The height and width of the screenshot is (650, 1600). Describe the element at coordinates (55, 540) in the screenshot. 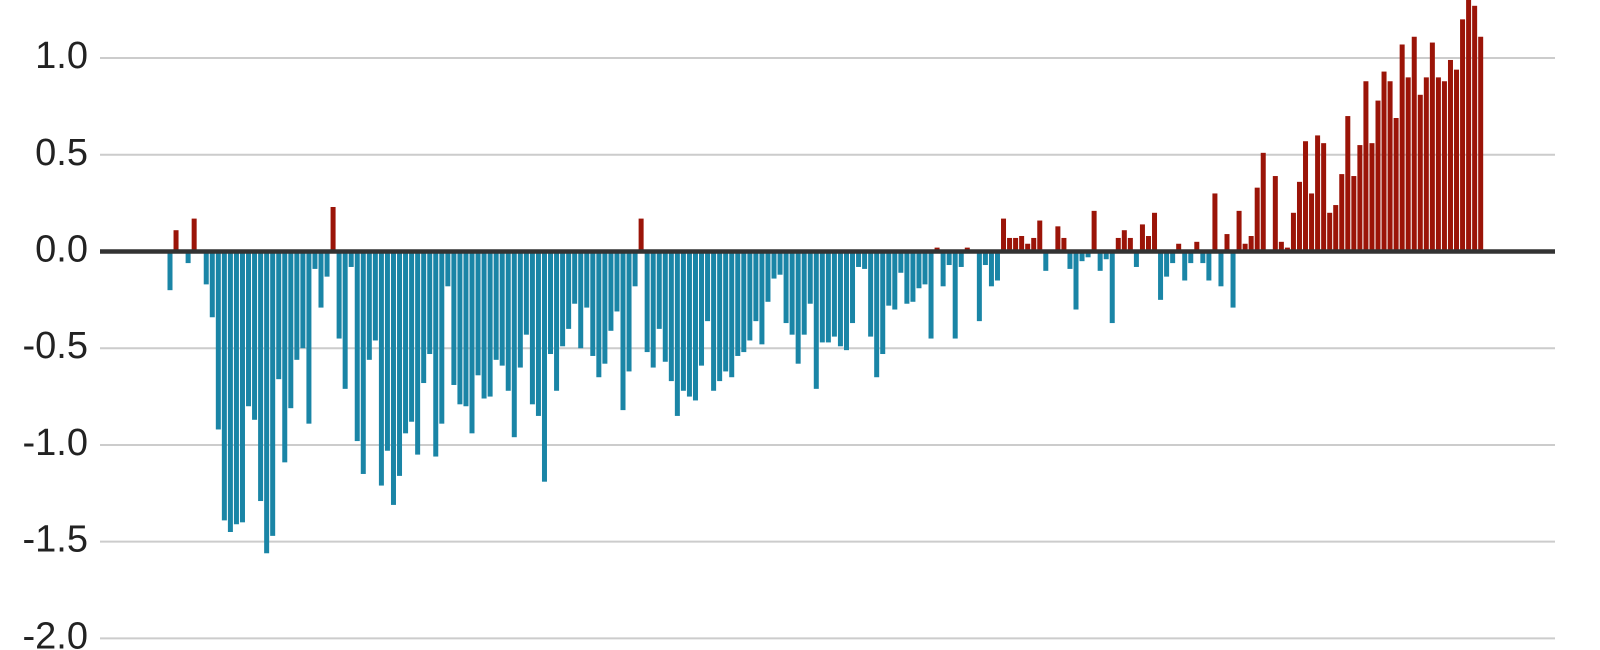

I see `y-tick-label: -1.5` at that location.